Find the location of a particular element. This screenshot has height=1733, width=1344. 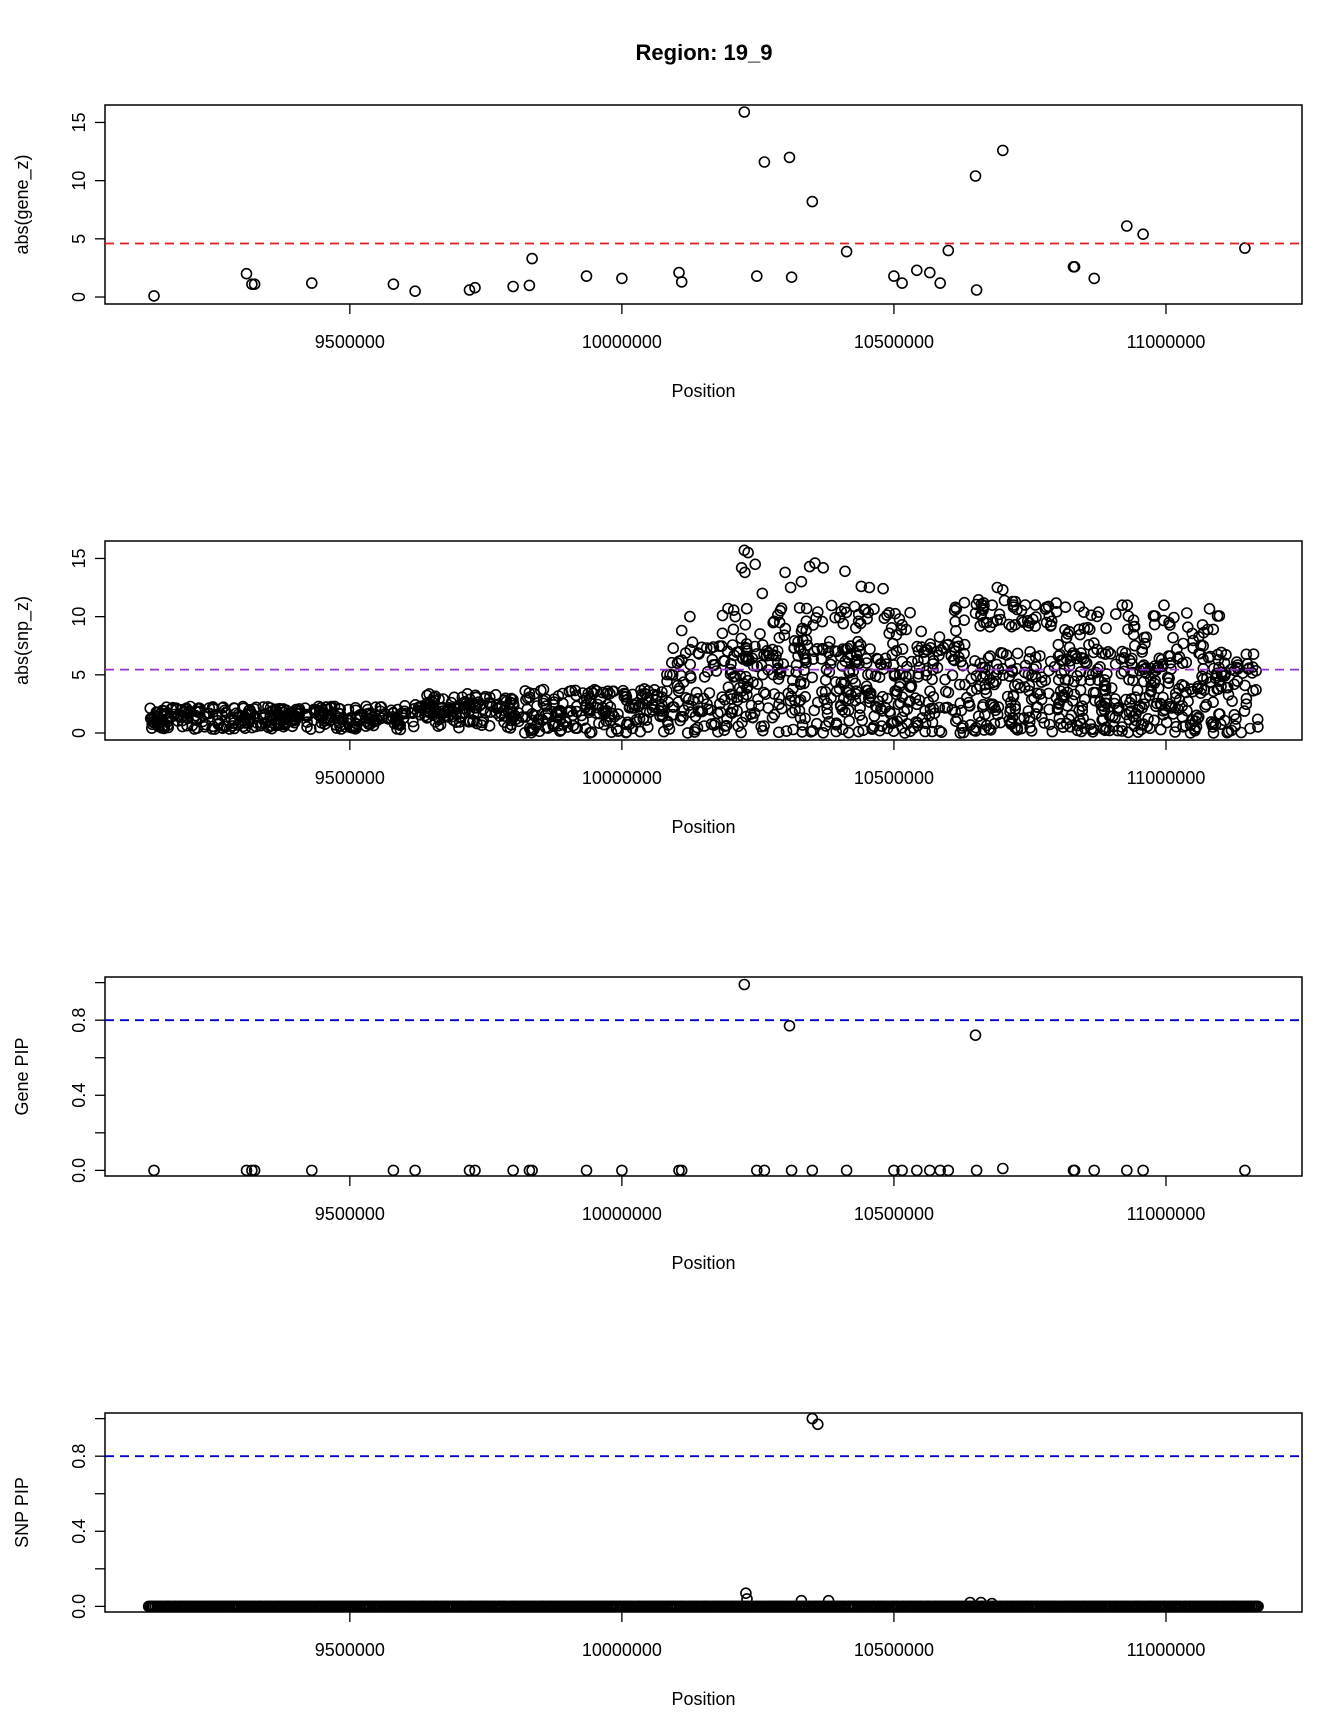

x-tick-label: 10500000 is located at coordinates (894, 1214).